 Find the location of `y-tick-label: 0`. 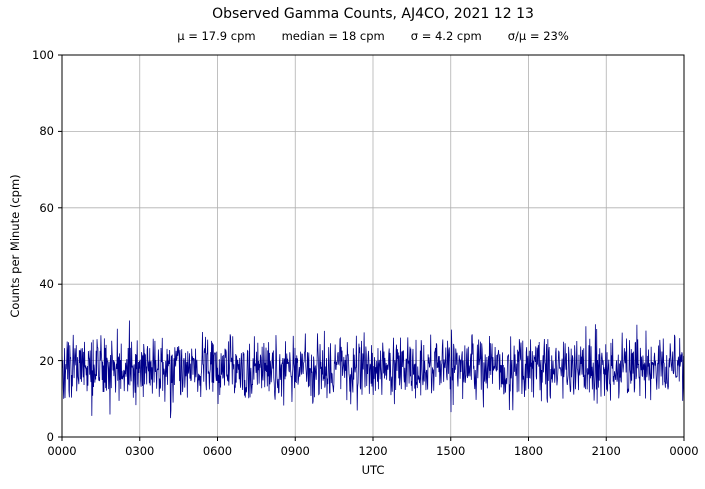

y-tick-label: 0 is located at coordinates (50, 437).